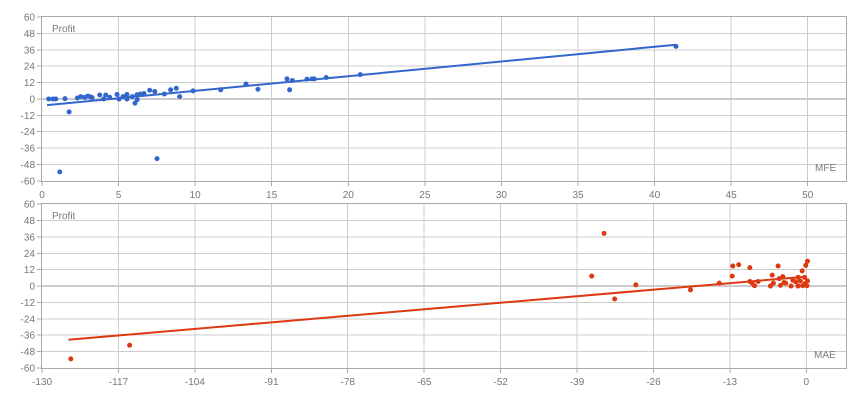  Describe the element at coordinates (730, 382) in the screenshot. I see `x-tick-label: -13` at that location.